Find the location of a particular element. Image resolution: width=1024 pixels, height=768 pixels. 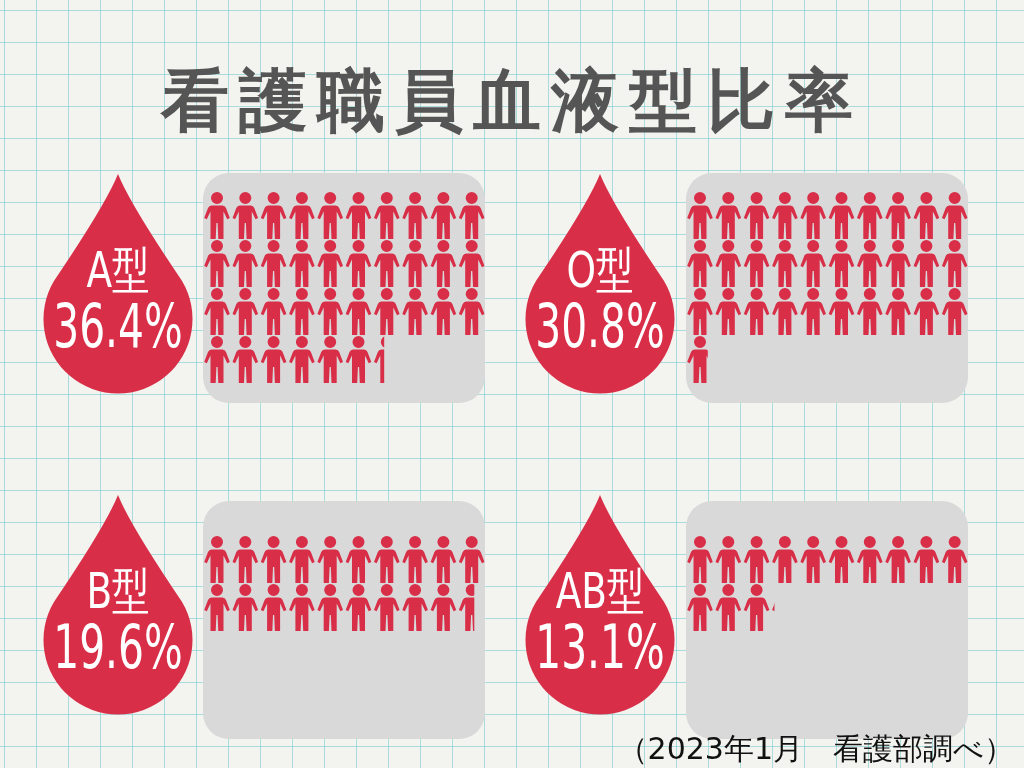

annotation: （2023年1月 看護部調べ） is located at coordinates (815, 748).